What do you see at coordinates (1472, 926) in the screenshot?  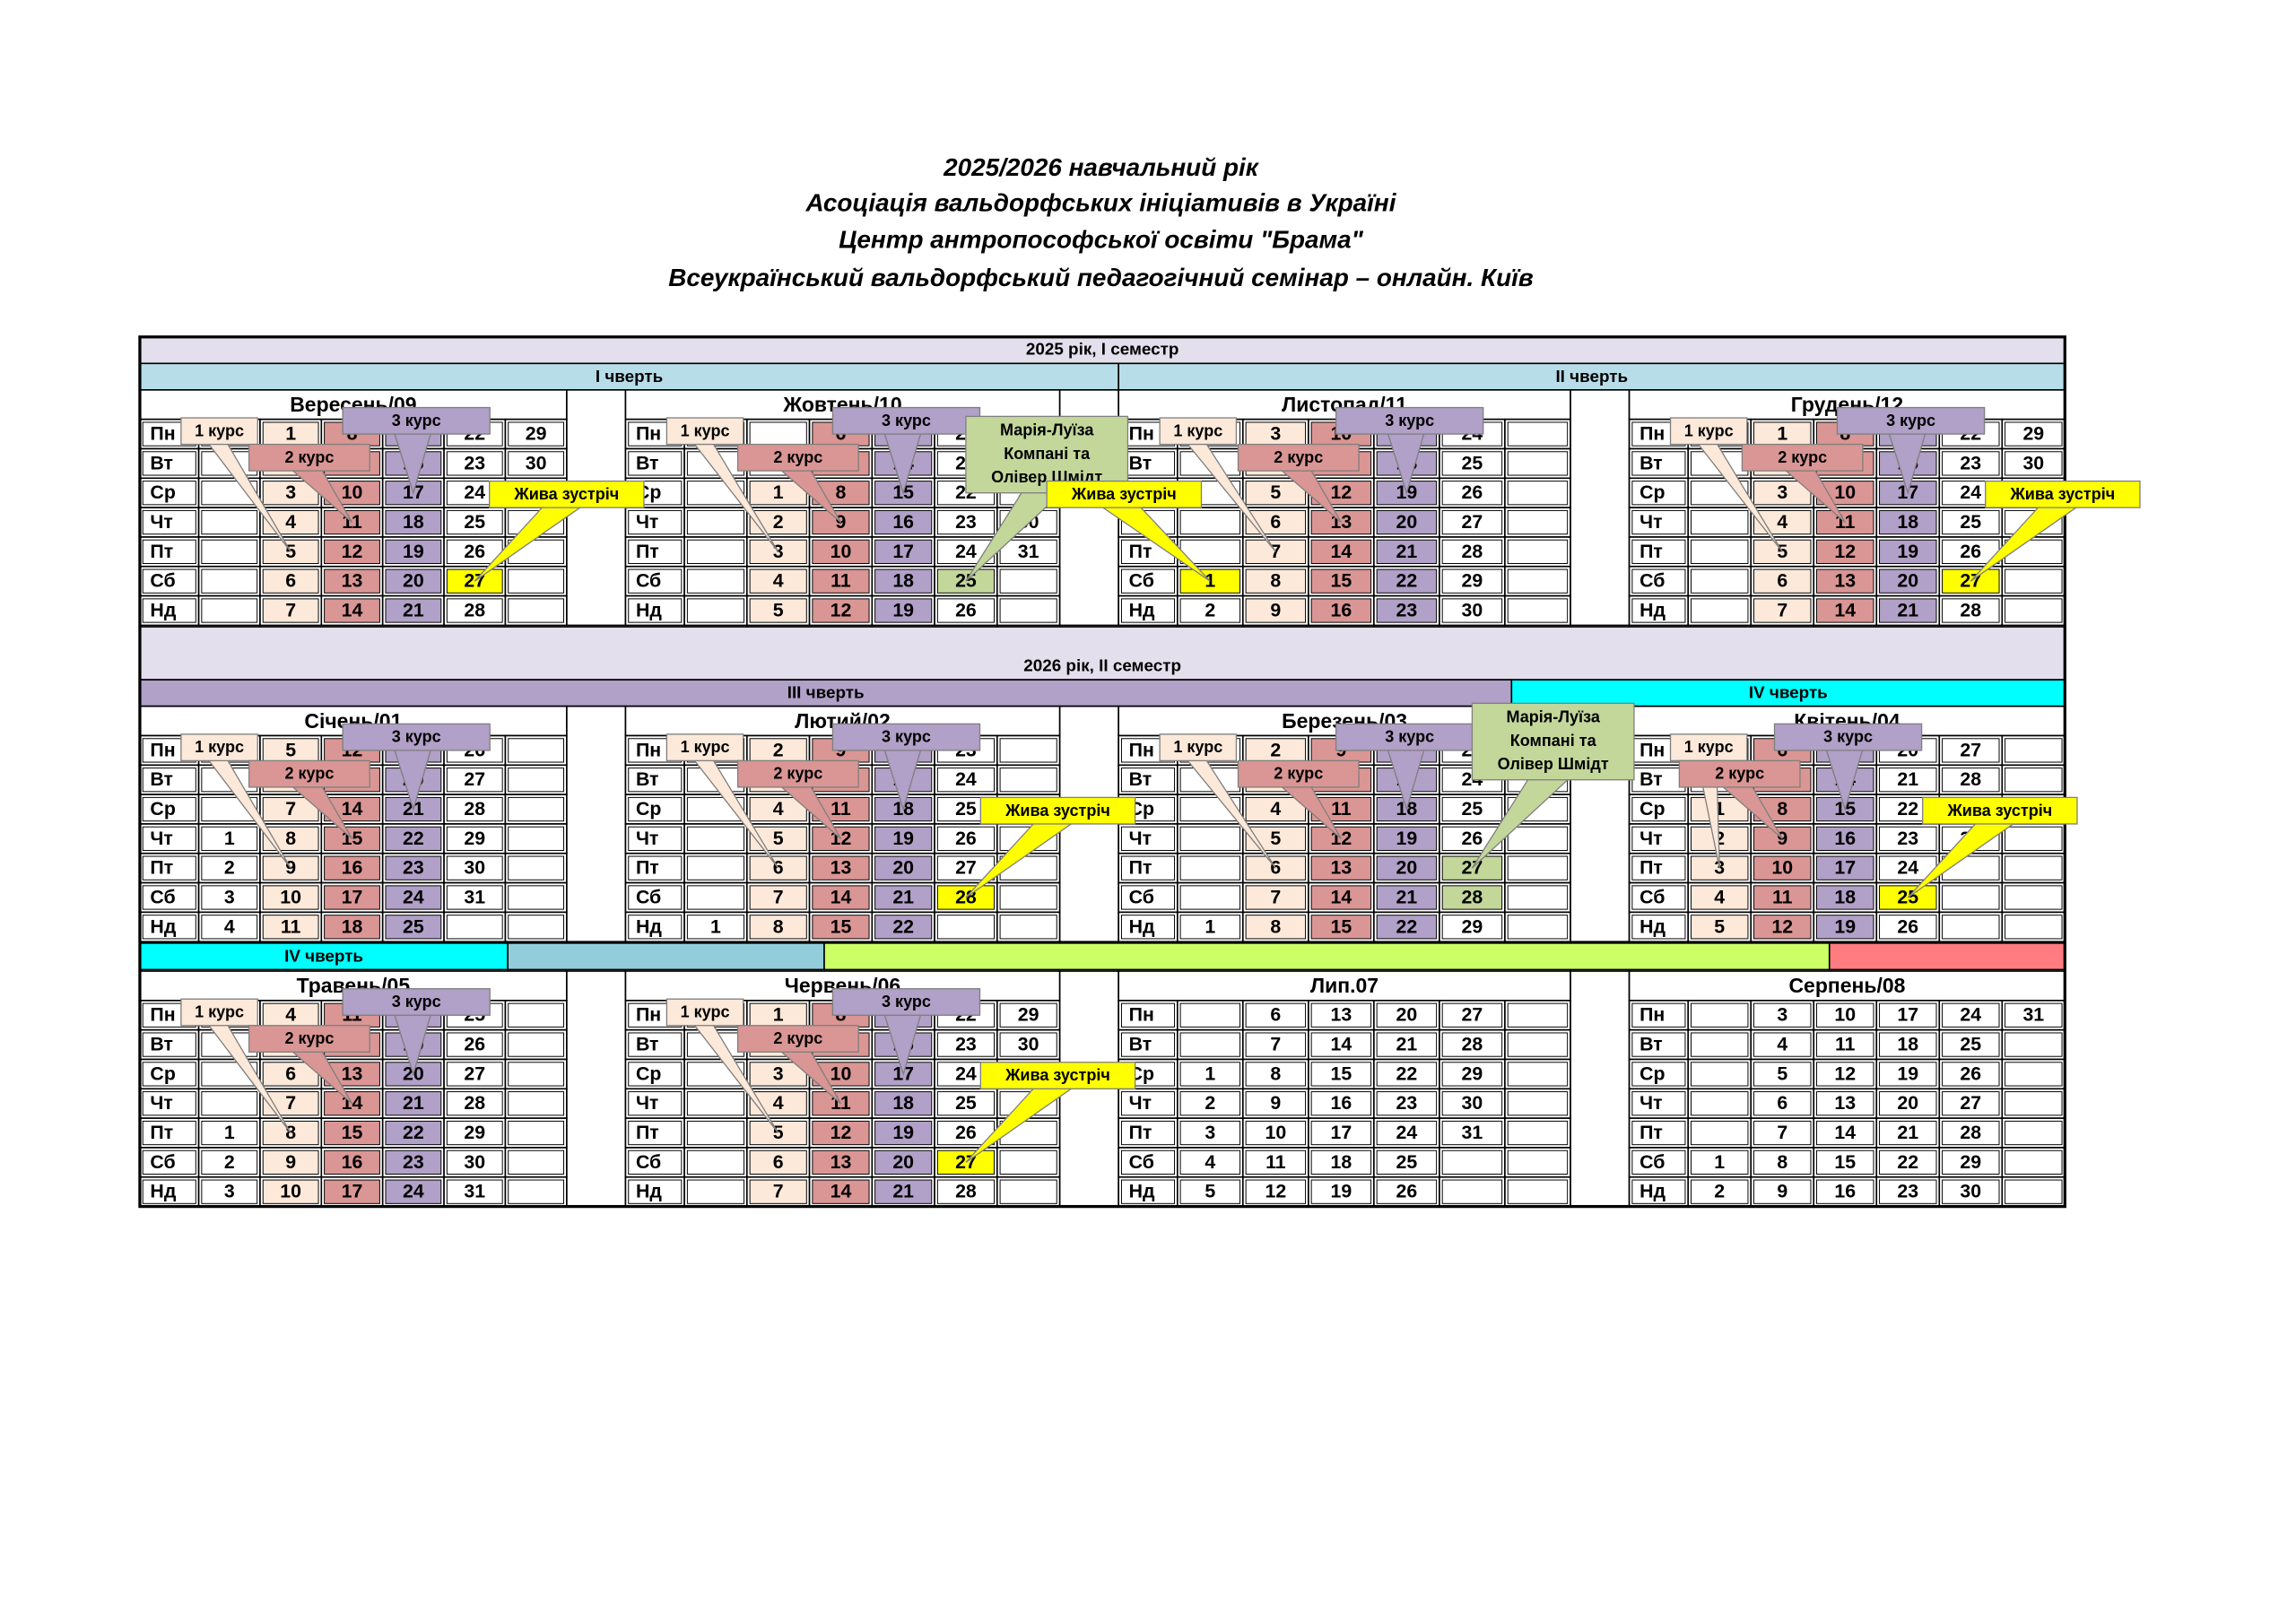 I see `day-number: 29` at bounding box center [1472, 926].